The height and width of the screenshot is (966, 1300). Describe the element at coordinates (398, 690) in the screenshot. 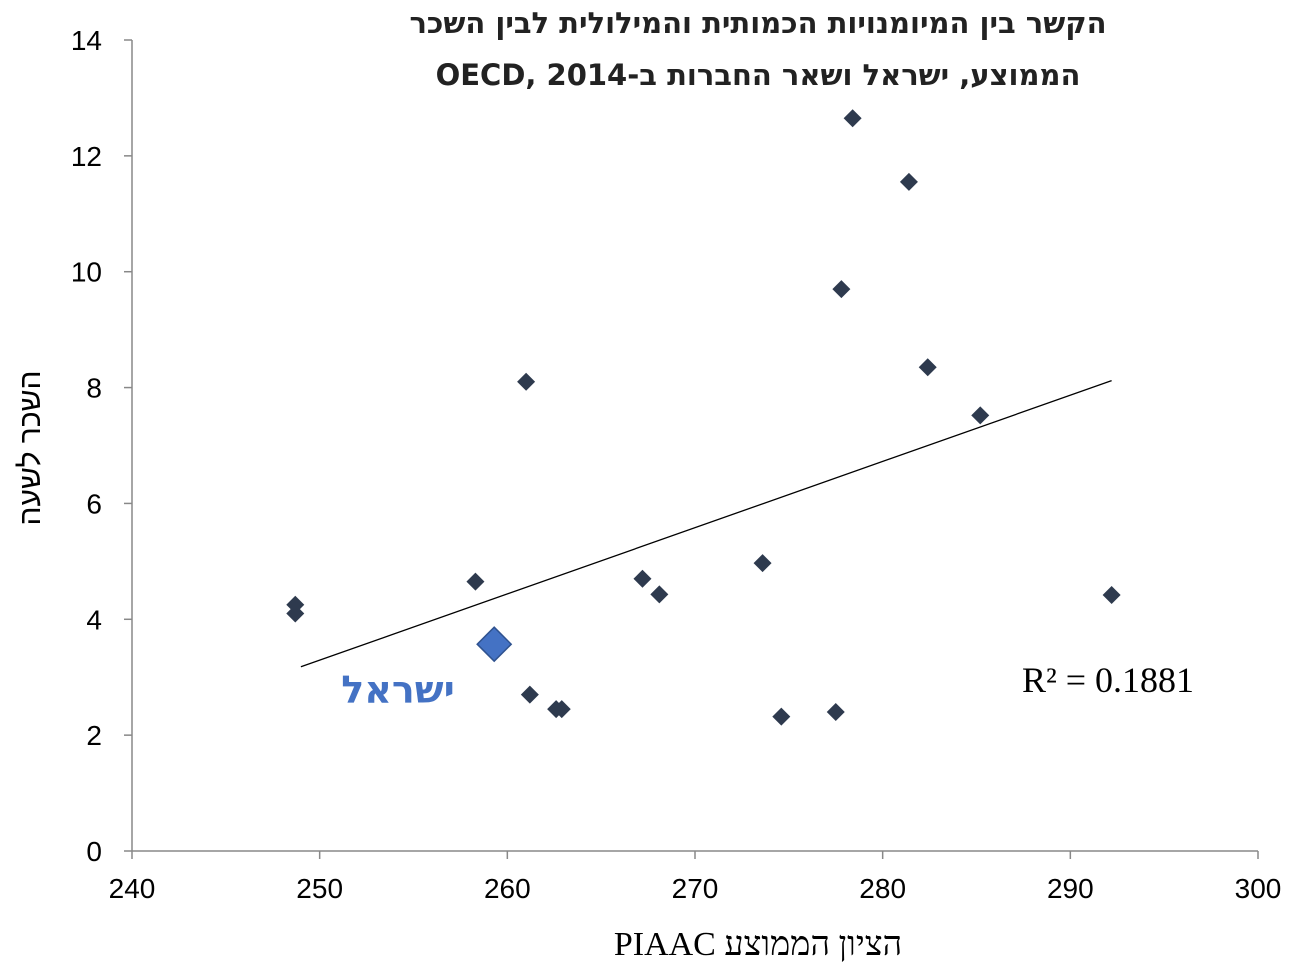

I see `israel-label: ישראל` at that location.